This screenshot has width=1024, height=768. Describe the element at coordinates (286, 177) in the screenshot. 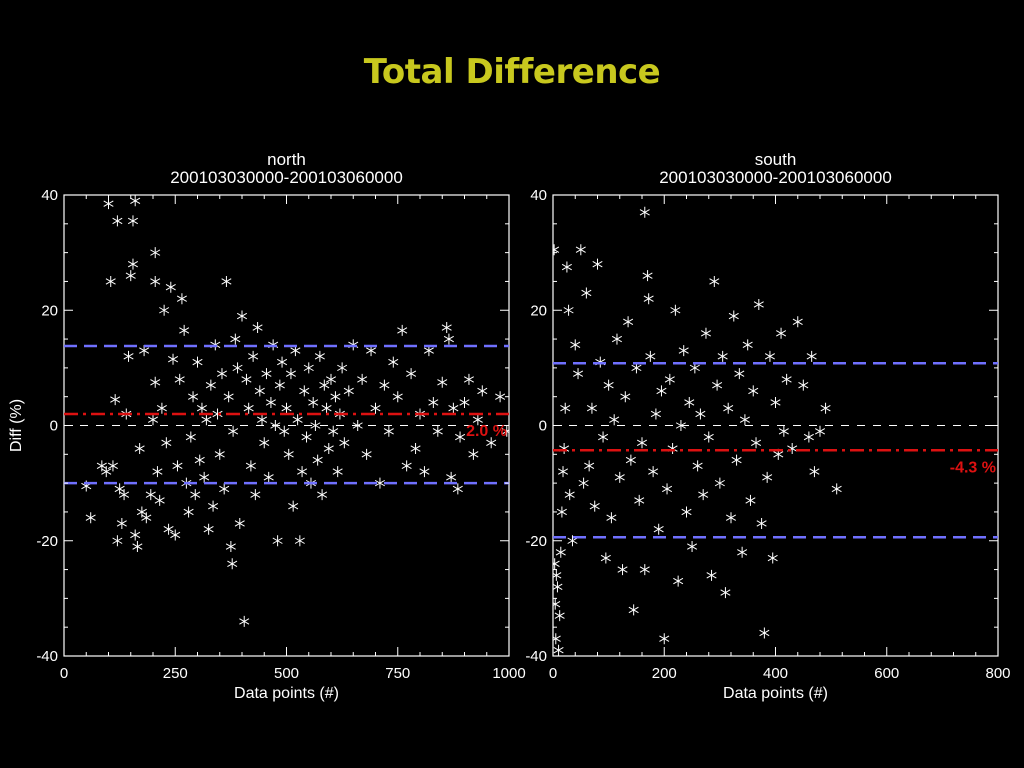

I see `chart-subtitle: 200103030000-200103060000` at that location.